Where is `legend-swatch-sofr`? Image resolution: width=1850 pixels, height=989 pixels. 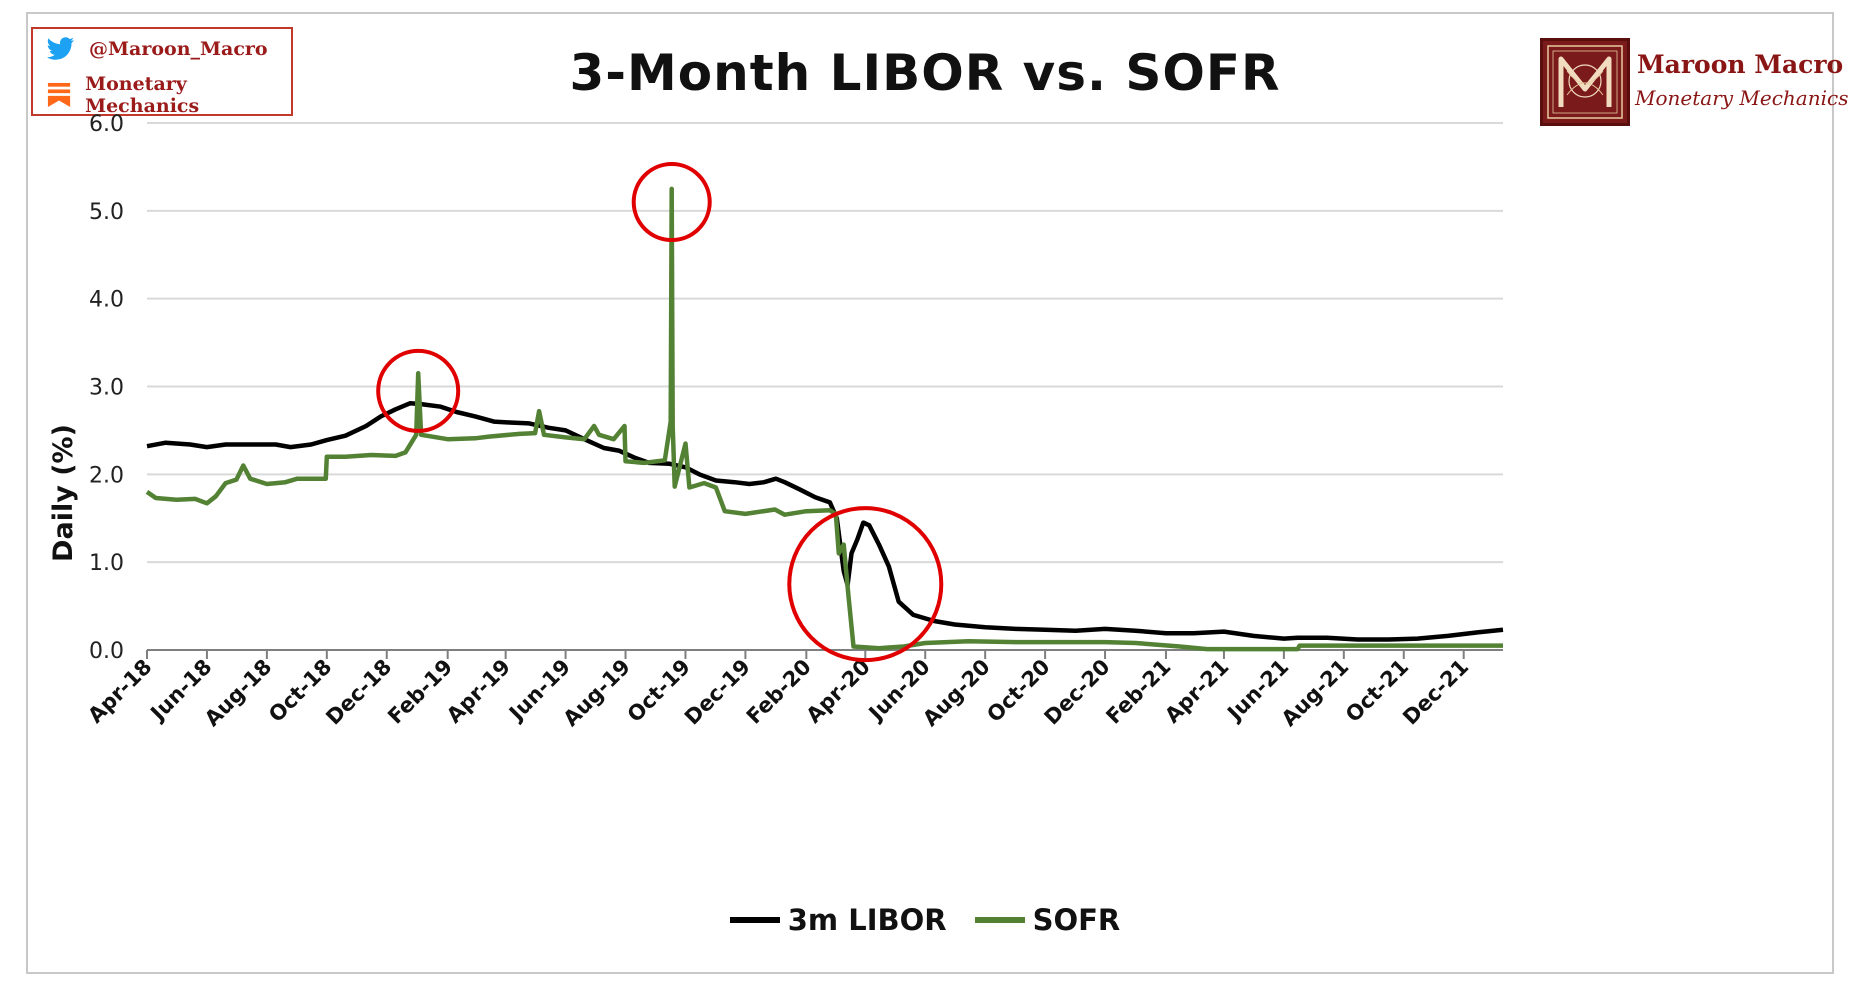
legend-swatch-sofr is located at coordinates (999, 920).